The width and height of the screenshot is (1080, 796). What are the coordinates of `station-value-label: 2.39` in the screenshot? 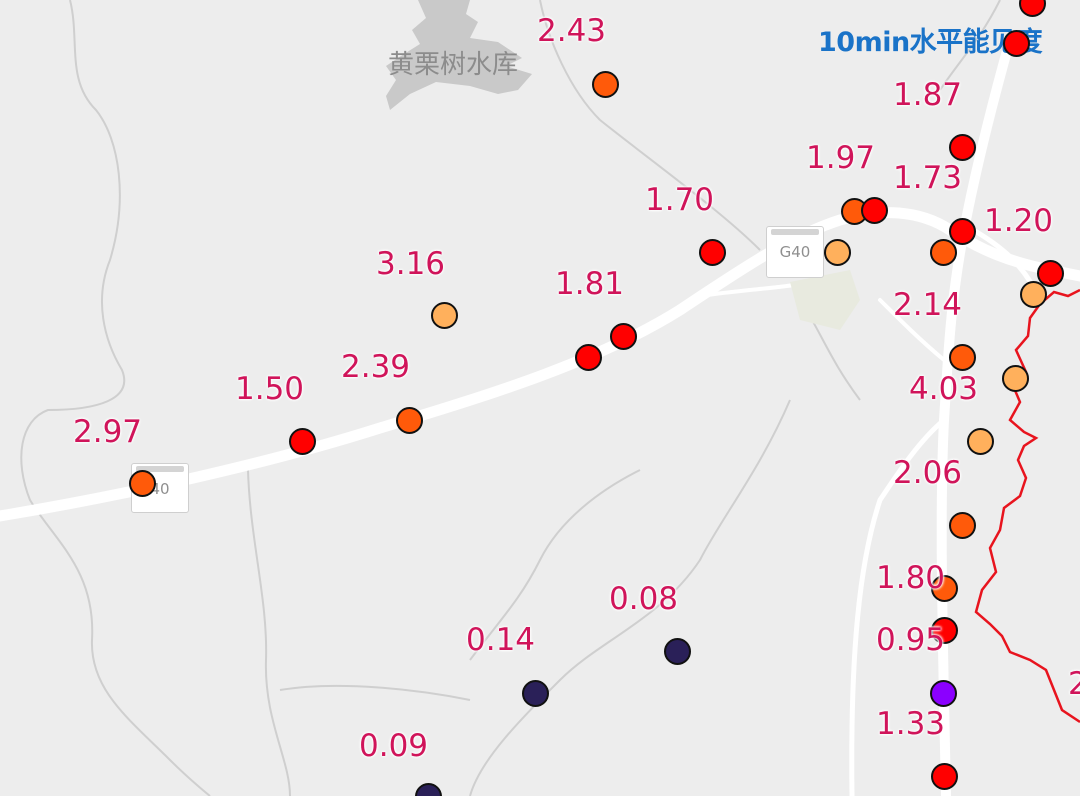 It's located at (376, 367).